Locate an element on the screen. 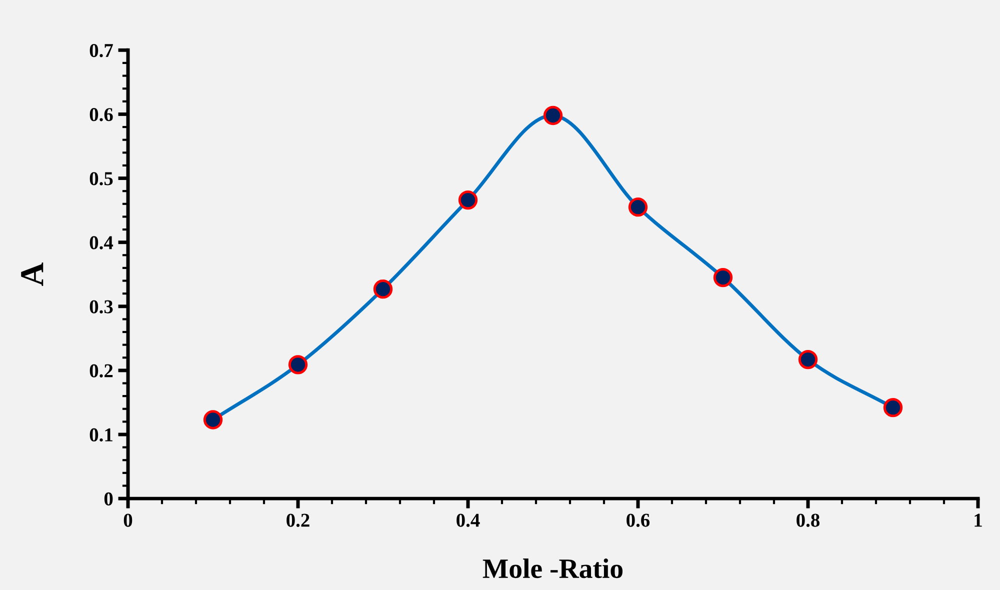 The image size is (1000, 590). y-tick-label: 0.2 is located at coordinates (101, 371).